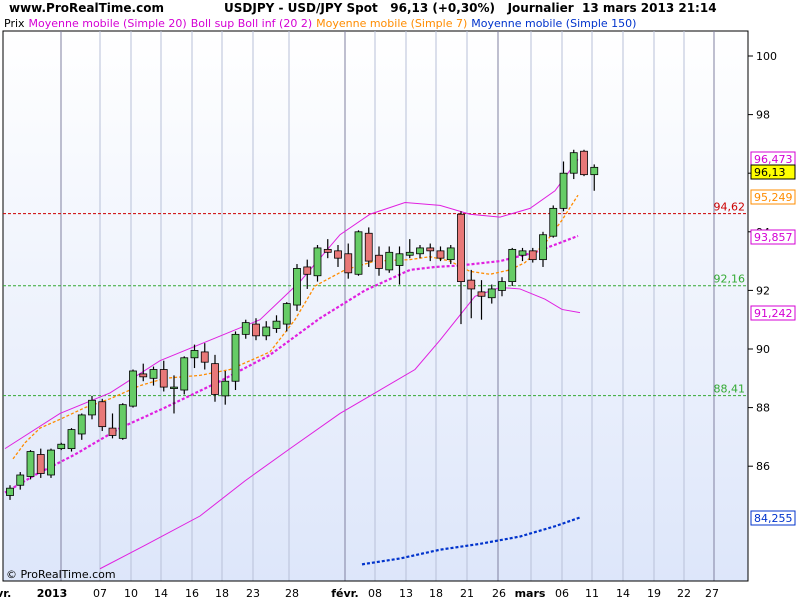 This screenshot has height=600, width=800. Describe the element at coordinates (100, 593) in the screenshot. I see `x-tick-label: 07` at that location.